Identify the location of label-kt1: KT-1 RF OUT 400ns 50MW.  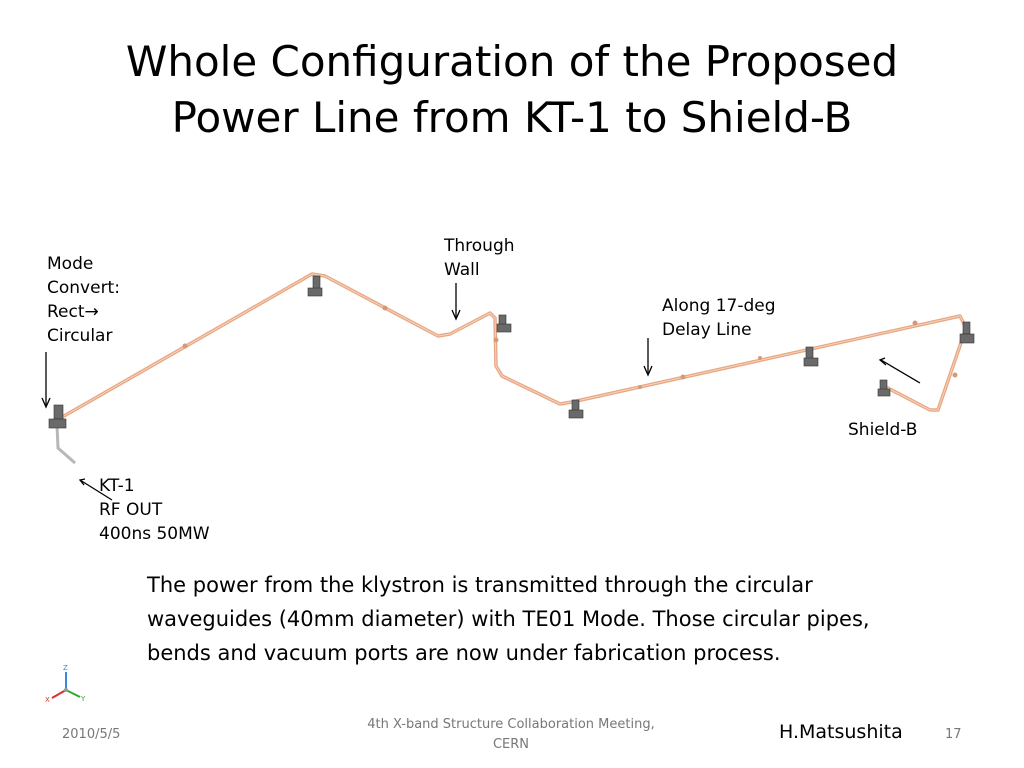
(154, 510).